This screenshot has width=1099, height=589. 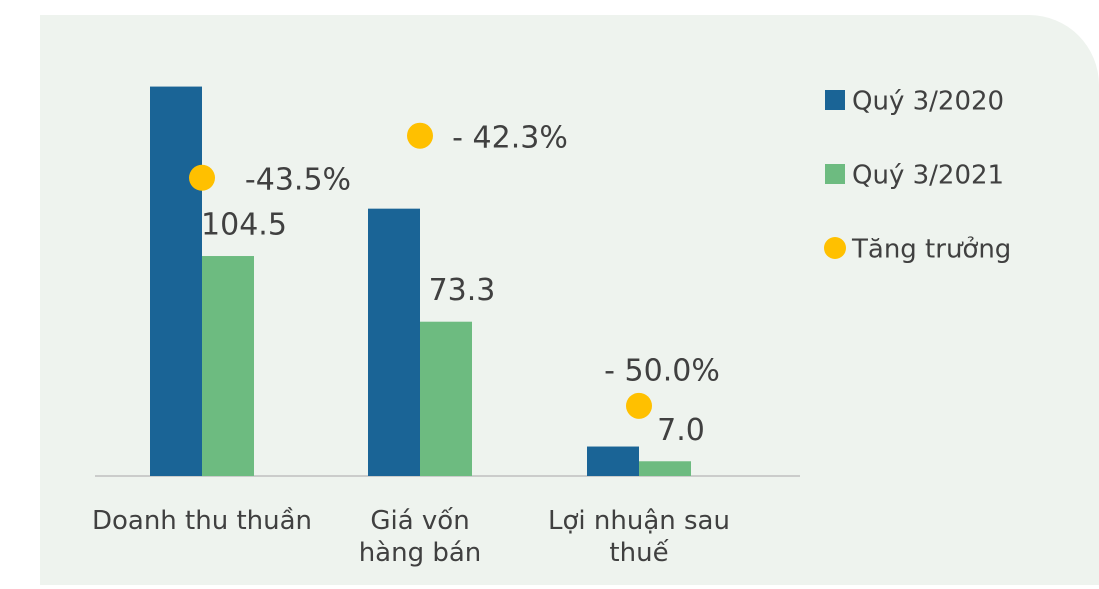 I want to click on growth-label: - 42.3%, so click(x=510, y=138).